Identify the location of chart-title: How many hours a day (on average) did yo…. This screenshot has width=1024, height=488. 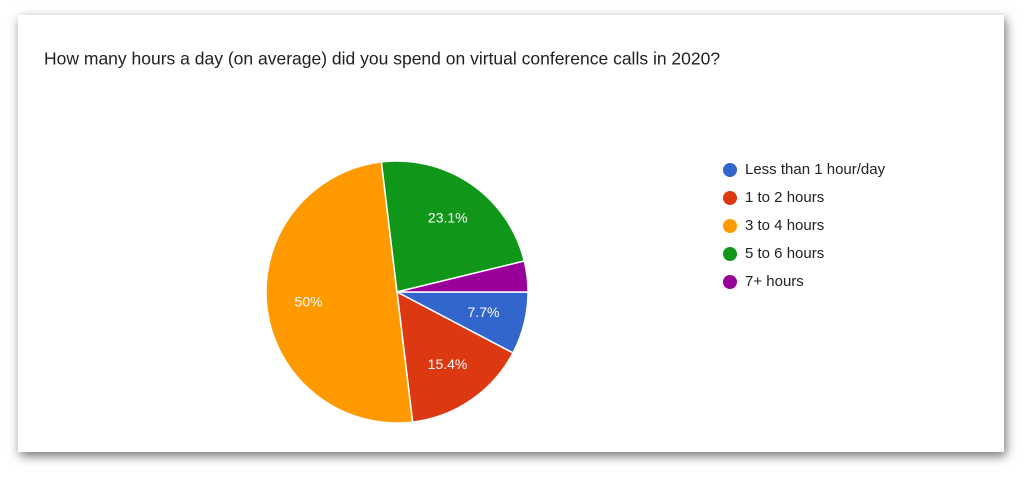
(382, 59).